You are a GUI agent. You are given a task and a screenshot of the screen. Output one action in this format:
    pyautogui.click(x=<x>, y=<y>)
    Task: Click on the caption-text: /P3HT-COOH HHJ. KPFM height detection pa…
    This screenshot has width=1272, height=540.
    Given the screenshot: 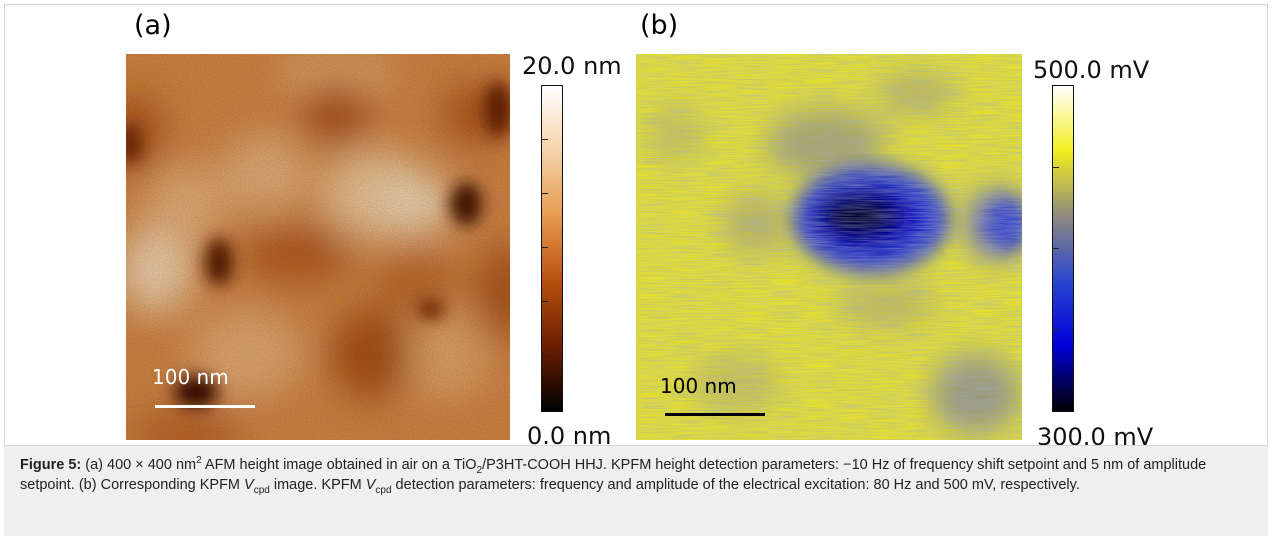 What is the action you would take?
    pyautogui.click(x=613, y=475)
    